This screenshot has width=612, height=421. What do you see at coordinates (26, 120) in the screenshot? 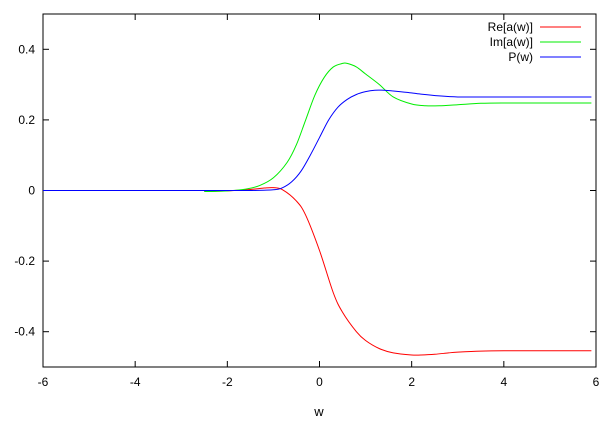
I see `y-tick-label: 0.2` at bounding box center [26, 120].